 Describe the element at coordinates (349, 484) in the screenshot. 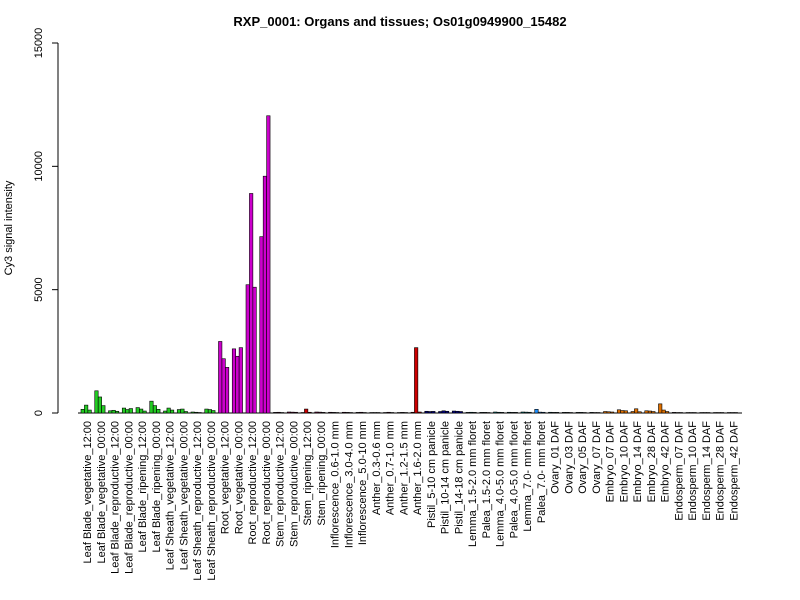

I see `category-label: Inflorescence_3.0-4.0 mm` at that location.